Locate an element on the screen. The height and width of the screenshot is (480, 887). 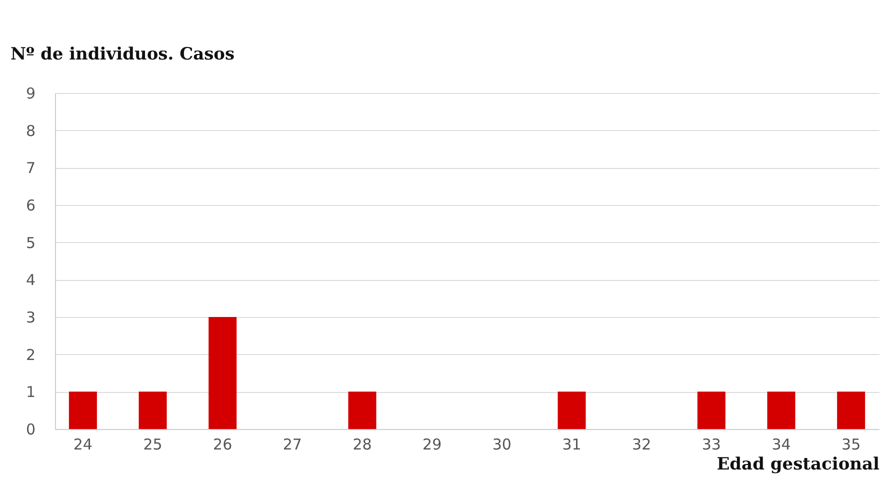
x-axis-title: Edad gestacional is located at coordinates (798, 464).